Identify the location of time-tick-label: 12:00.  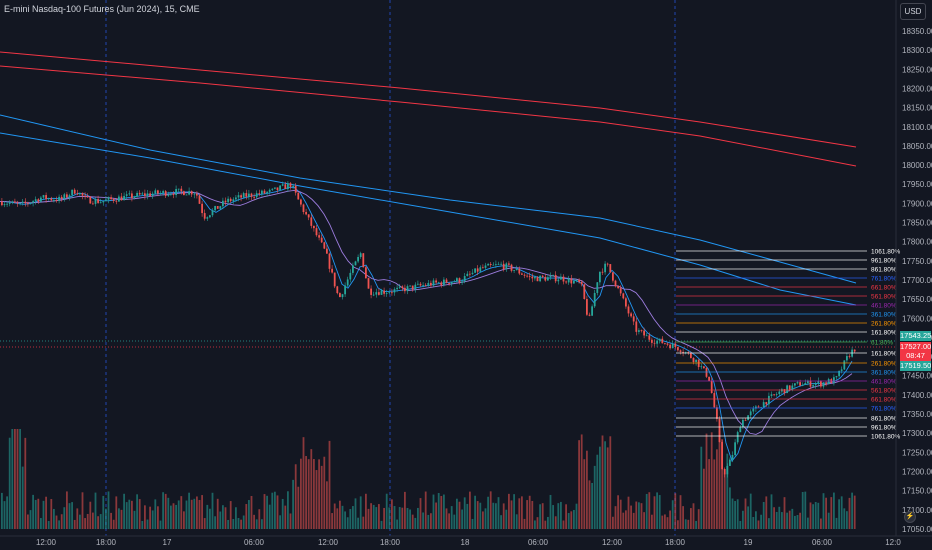
(46, 542).